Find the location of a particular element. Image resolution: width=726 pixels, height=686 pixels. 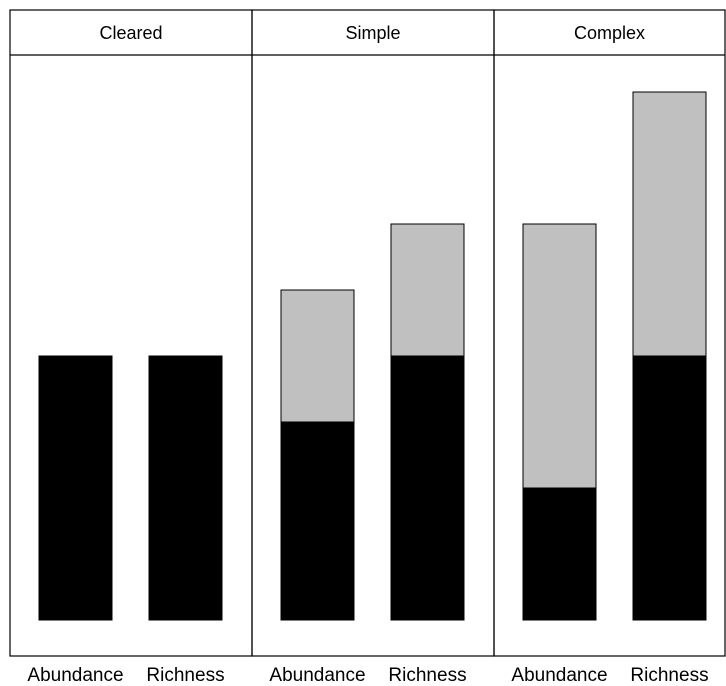

category-label-complex-abundance: Abundance is located at coordinates (559, 675).